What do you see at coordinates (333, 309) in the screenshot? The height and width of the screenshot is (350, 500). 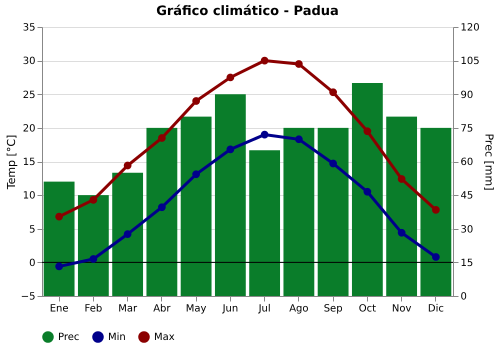 I see `x-tick-label: Sep` at bounding box center [333, 309].